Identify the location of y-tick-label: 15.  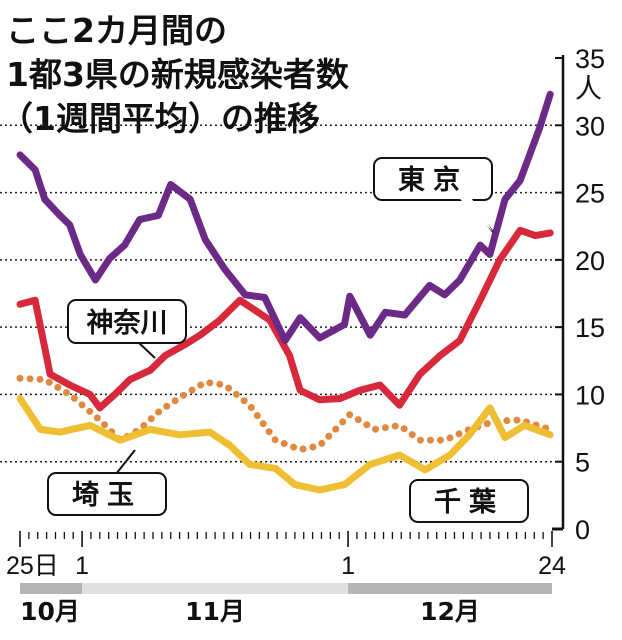
(590, 328).